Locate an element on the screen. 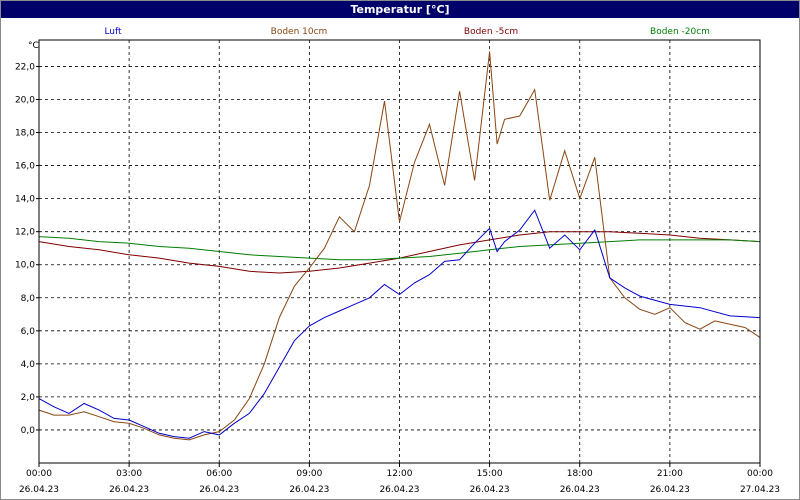 The image size is (800, 500). y-tick-label: 18,0 is located at coordinates (25, 134).